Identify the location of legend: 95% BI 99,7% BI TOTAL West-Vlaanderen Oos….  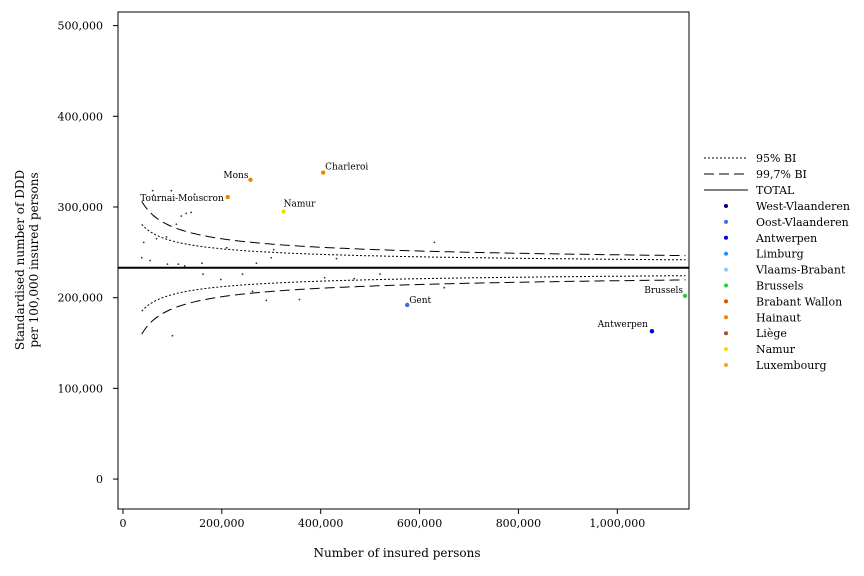
(777, 262).